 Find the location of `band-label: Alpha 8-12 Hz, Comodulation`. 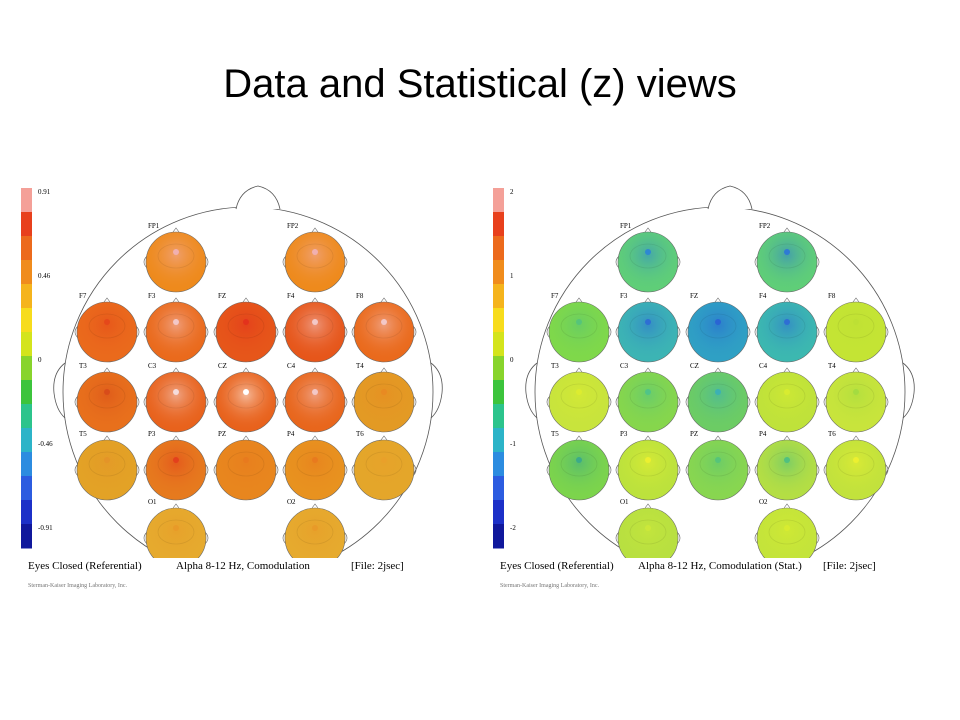

band-label: Alpha 8-12 Hz, Comodulation is located at coordinates (243, 566).